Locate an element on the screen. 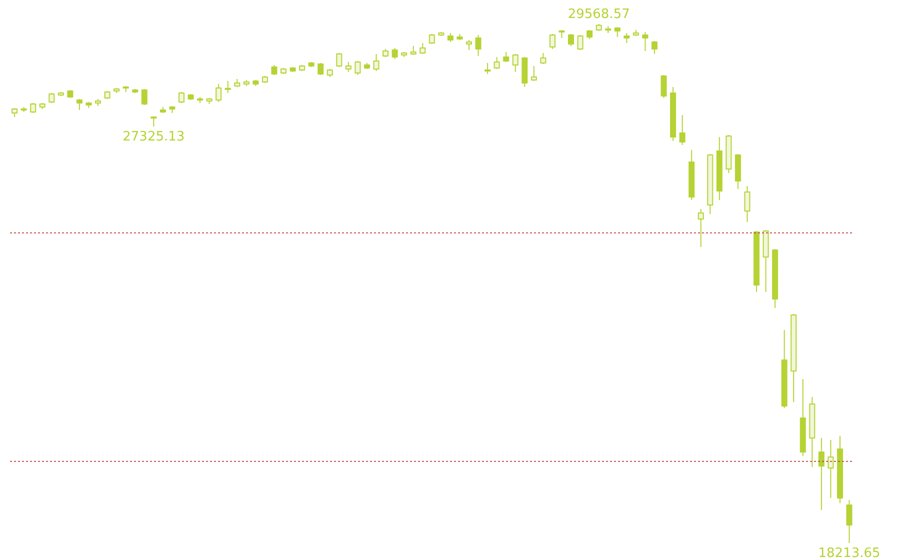 The width and height of the screenshot is (902, 558). annotation: 18213.65 is located at coordinates (849, 552).